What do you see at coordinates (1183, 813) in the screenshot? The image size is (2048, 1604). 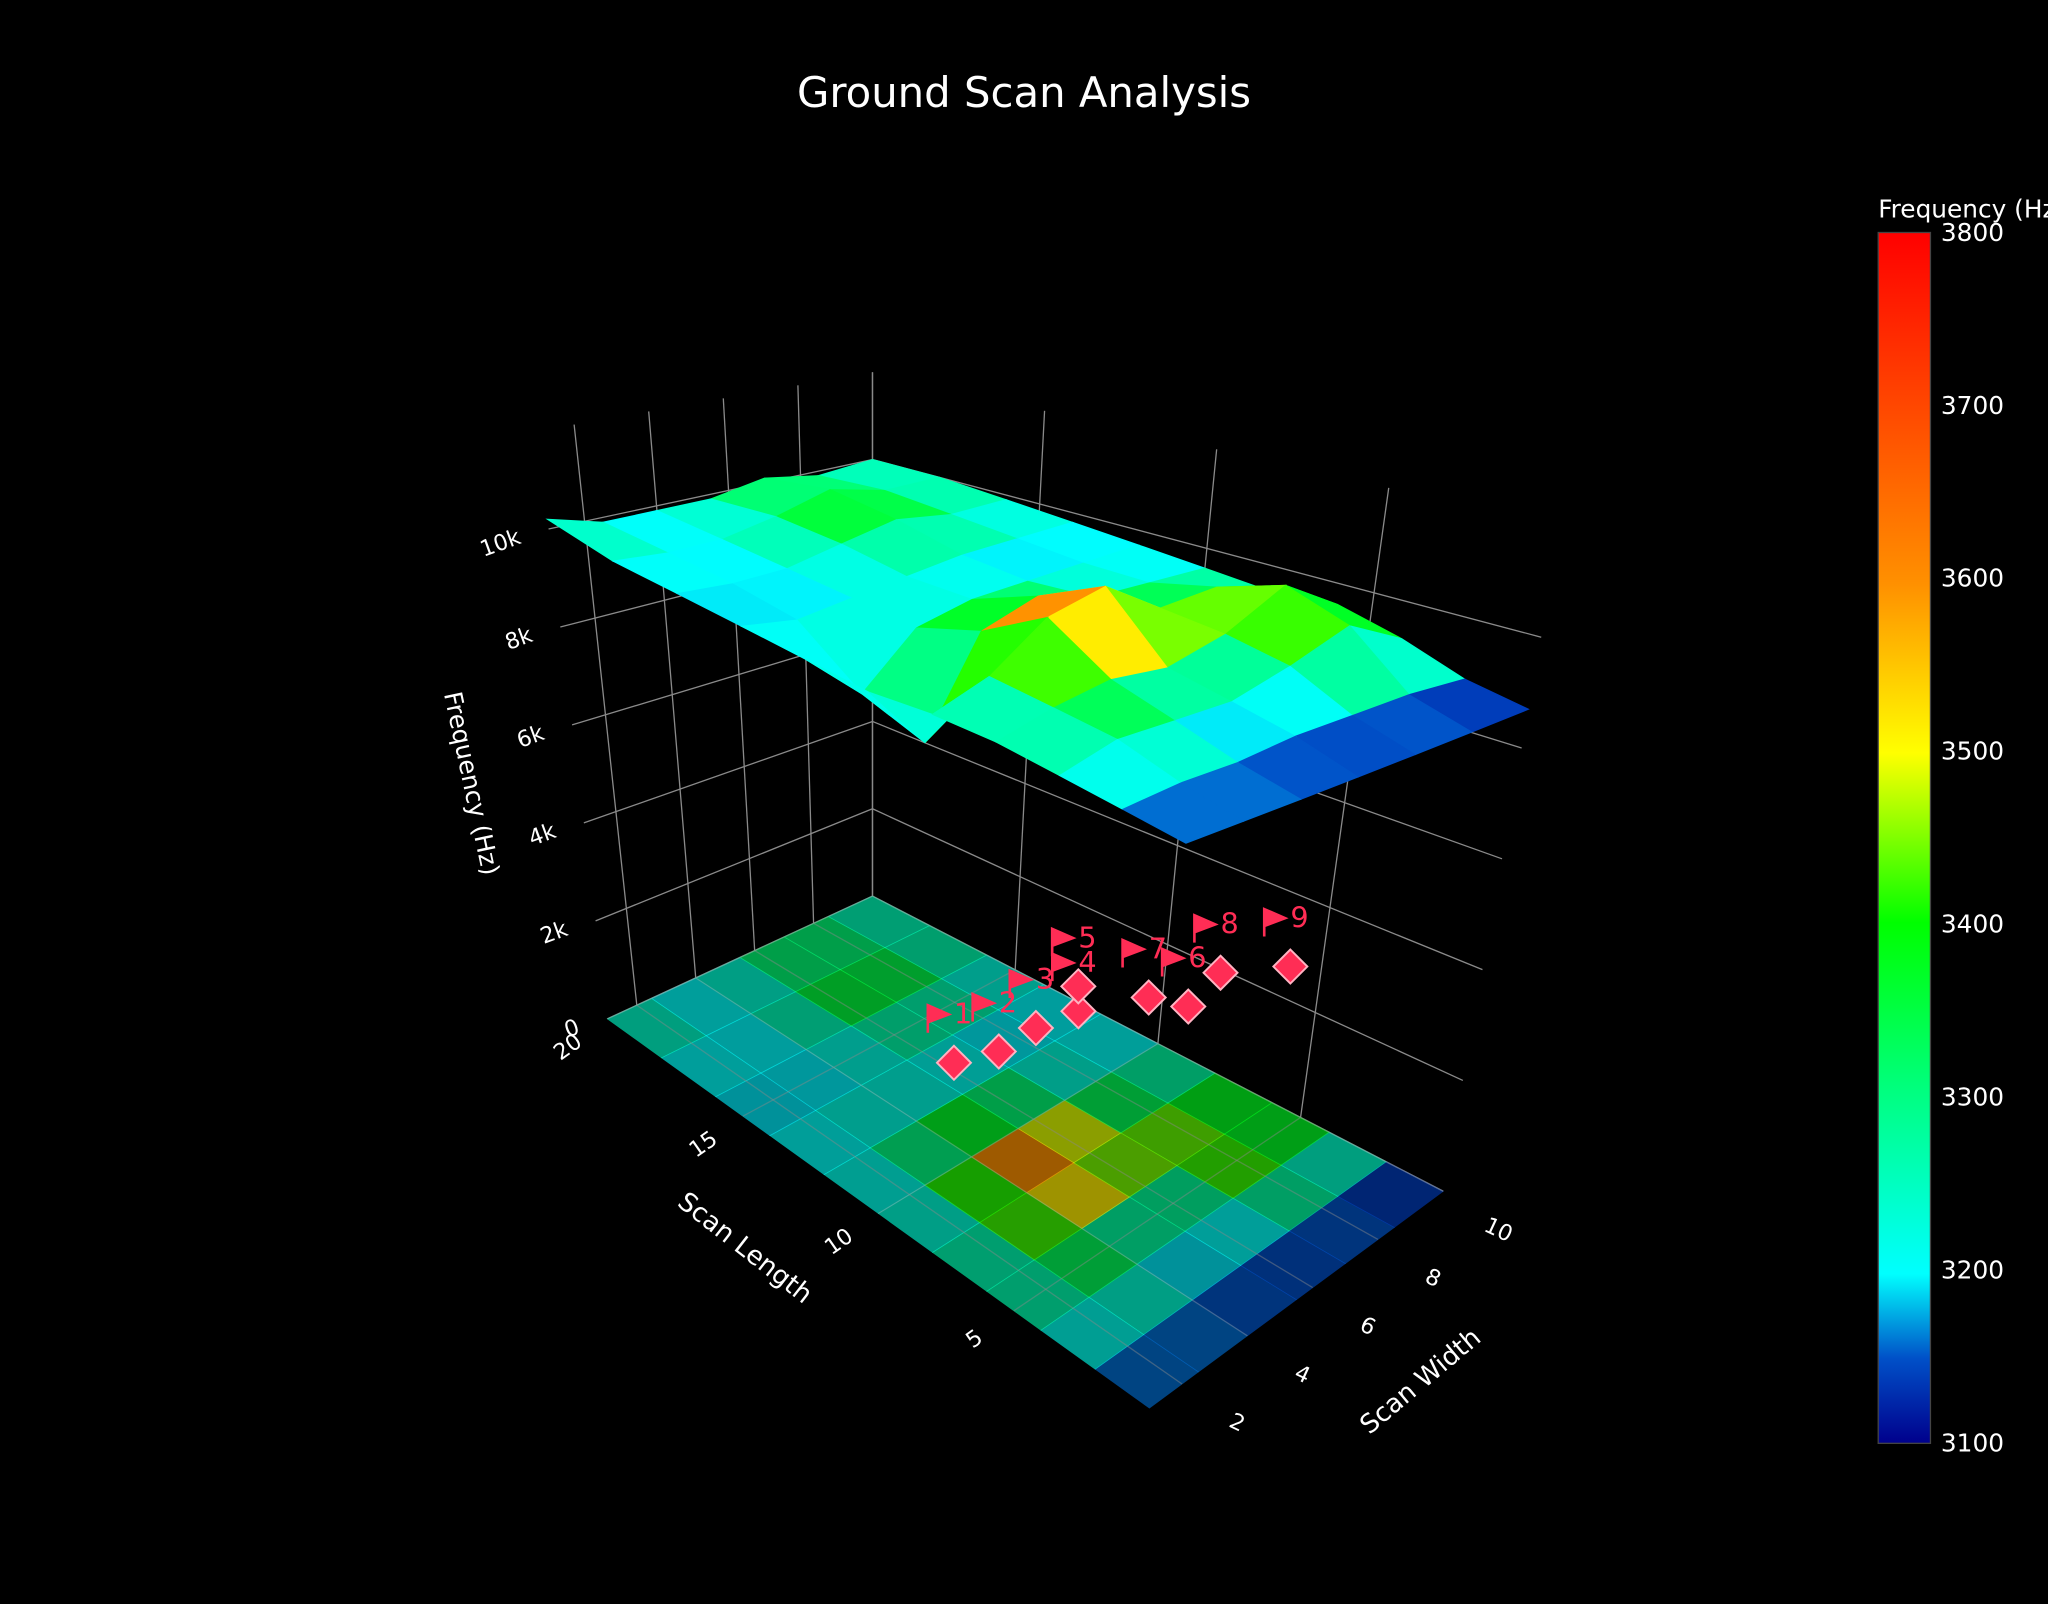 I see `surface-cell` at bounding box center [1183, 813].